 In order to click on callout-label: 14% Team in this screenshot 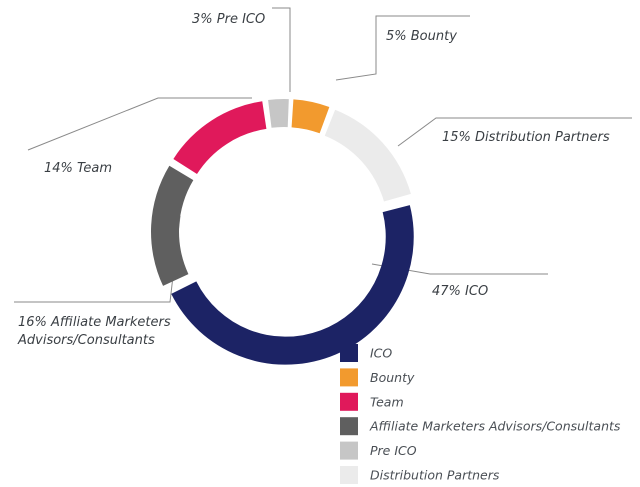, I will do `click(78, 168)`.